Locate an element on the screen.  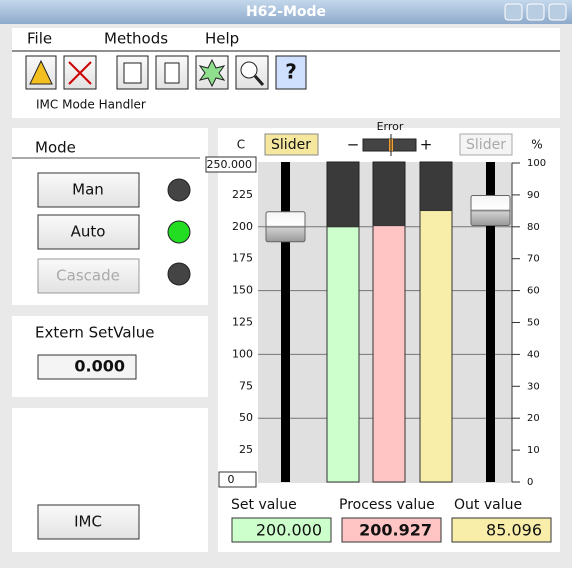
y-tick-label: 225 is located at coordinates (242, 194).